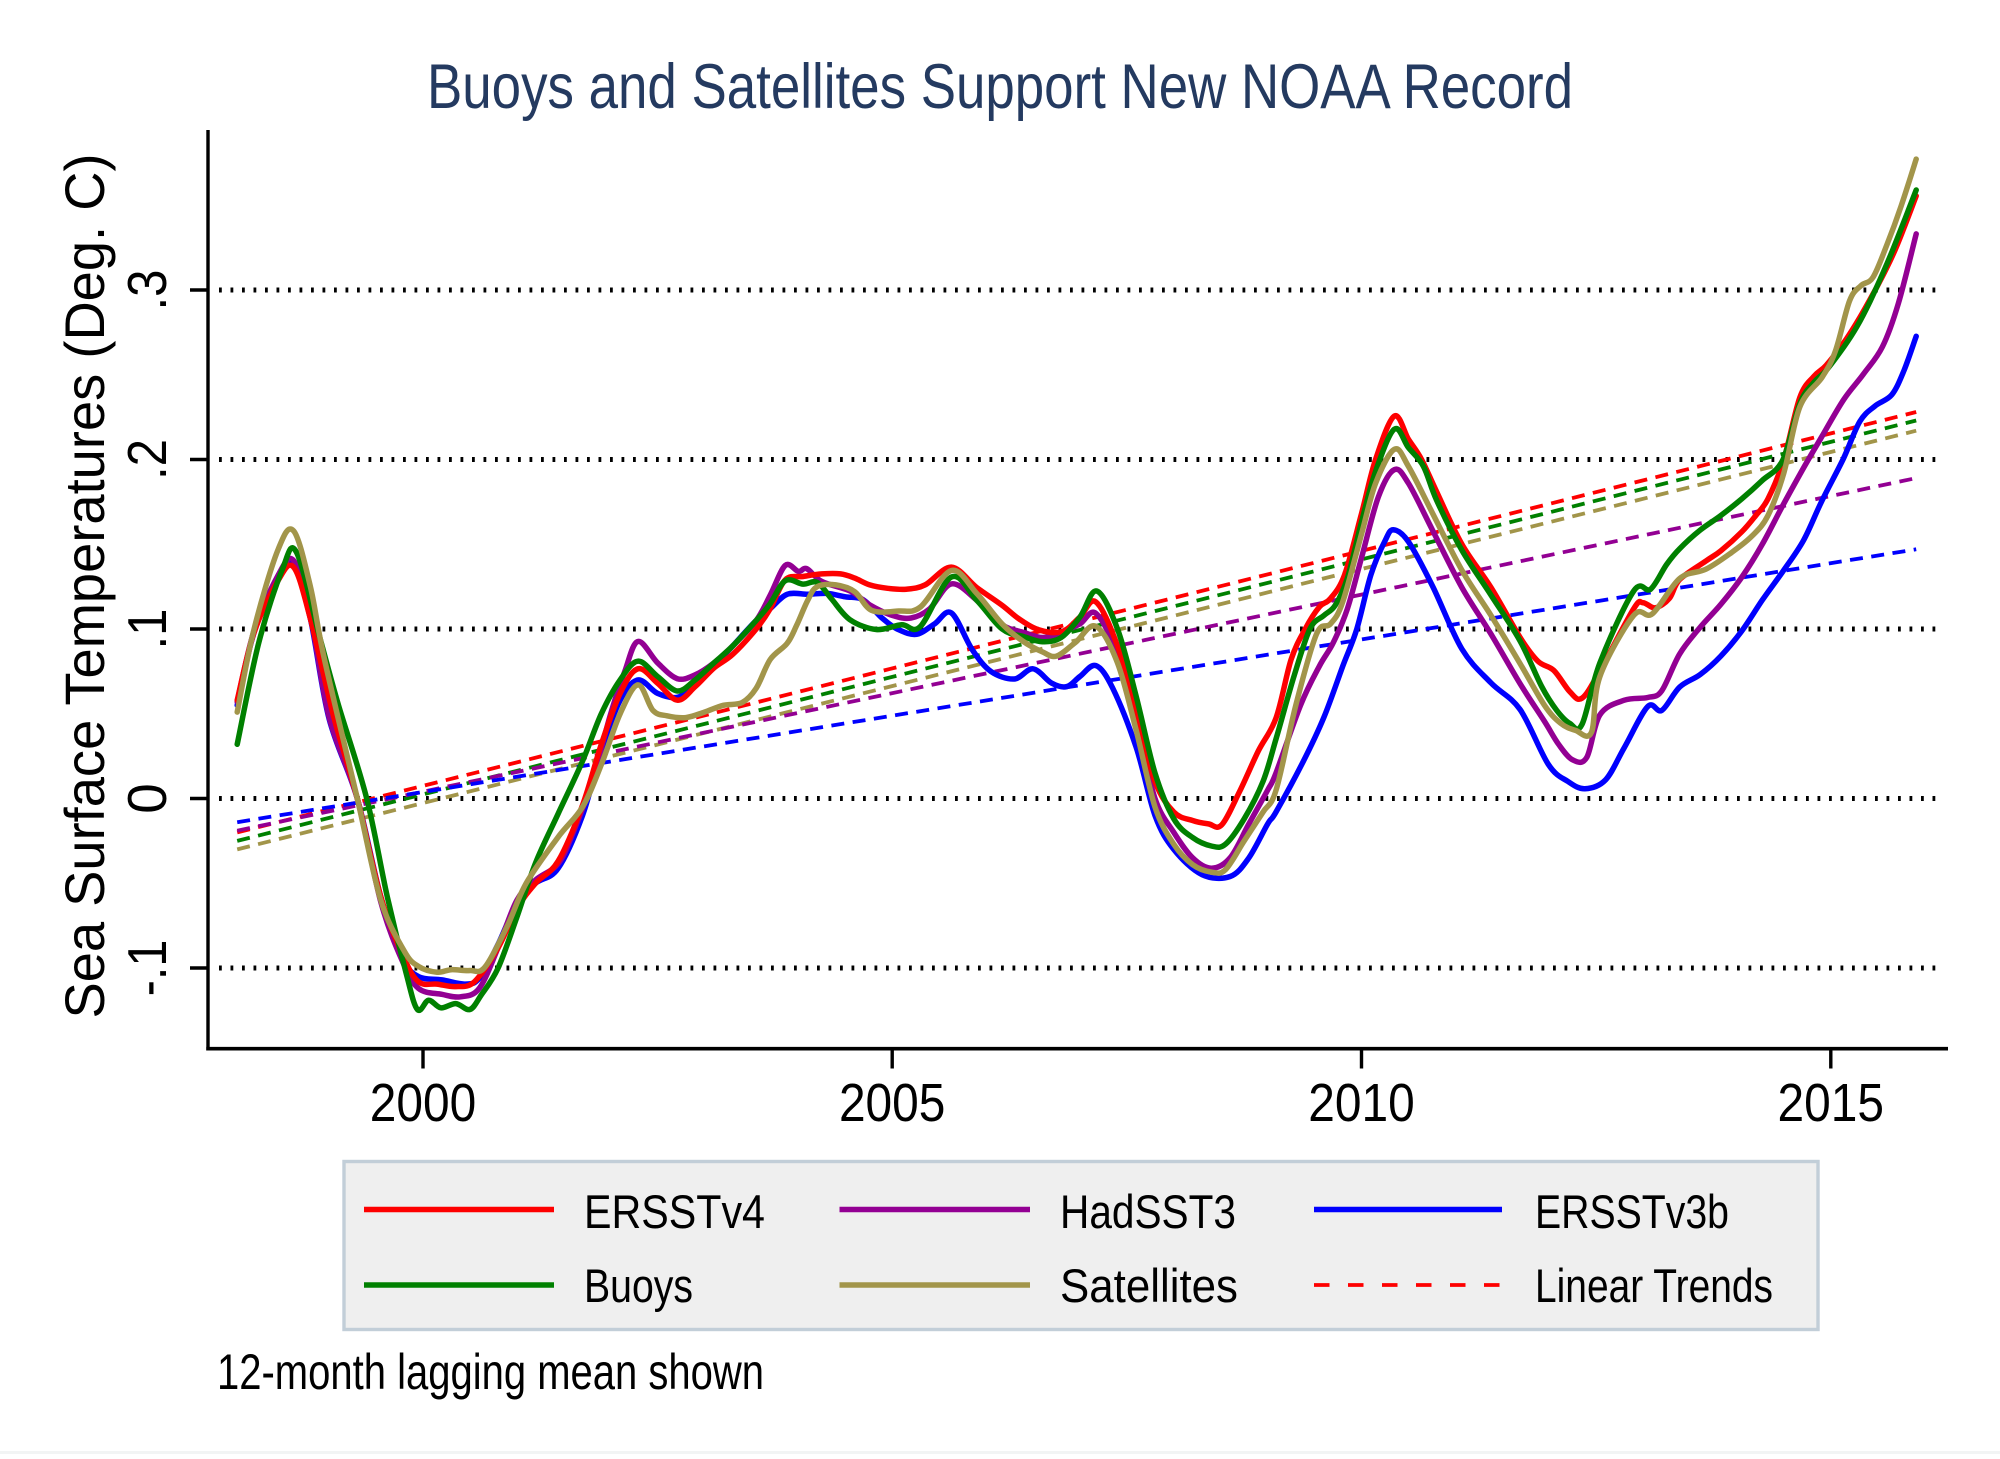  I want to click on svg-text: 0, so click(147, 798).